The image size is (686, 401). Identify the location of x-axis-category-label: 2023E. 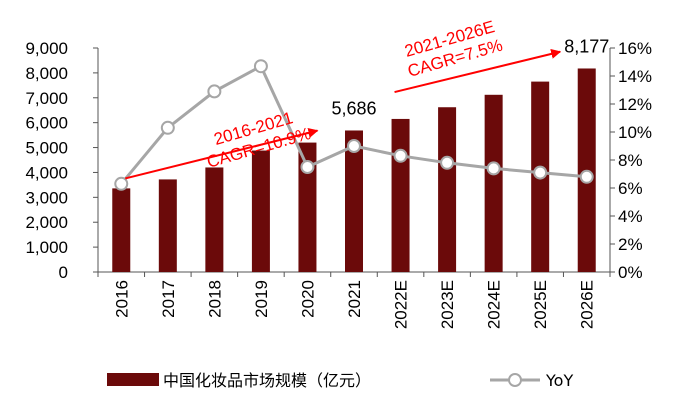
(447, 304).